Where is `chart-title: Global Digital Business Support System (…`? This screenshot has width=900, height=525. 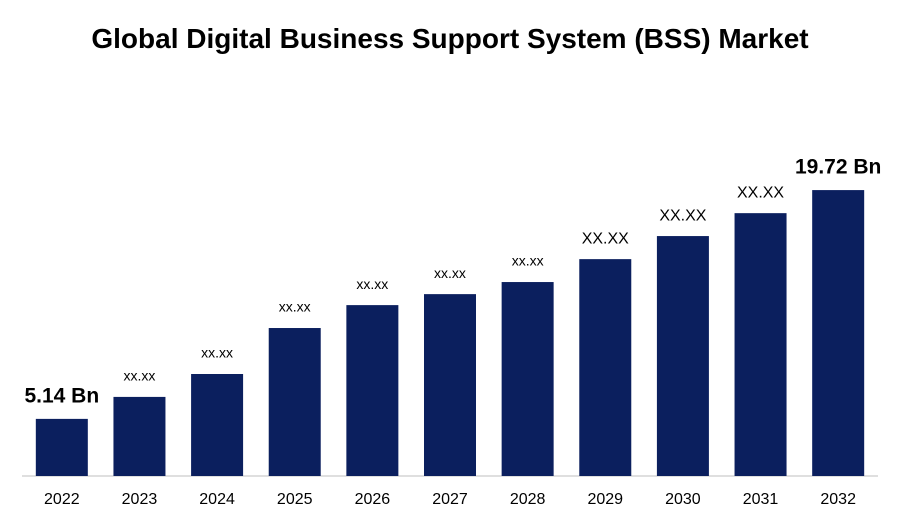 chart-title: Global Digital Business Support System (… is located at coordinates (450, 38).